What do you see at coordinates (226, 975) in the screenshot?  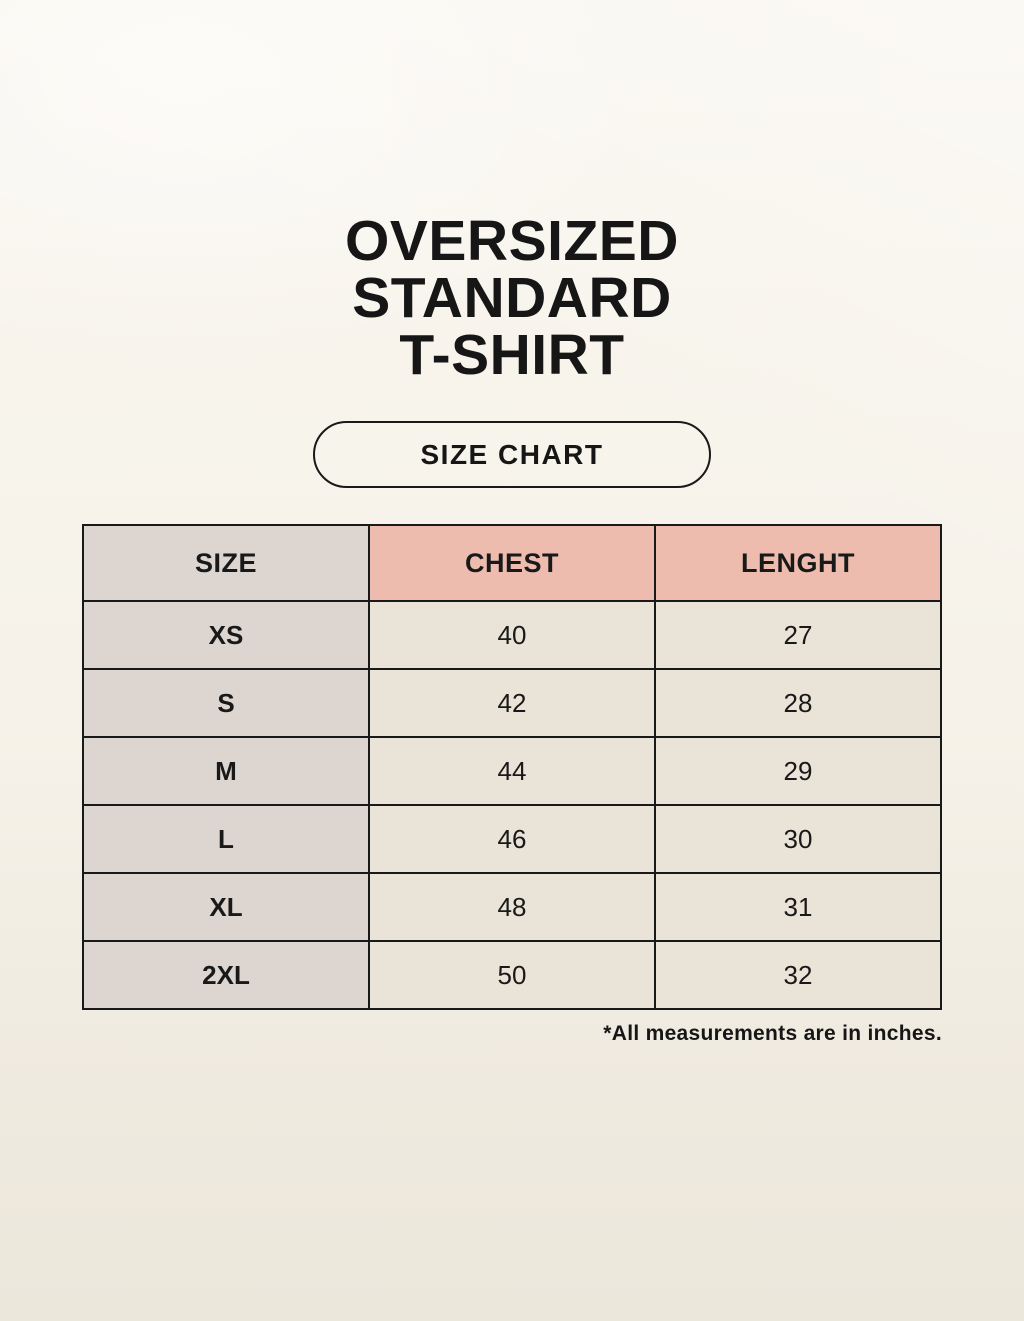 I see `size-cell: 2XL` at bounding box center [226, 975].